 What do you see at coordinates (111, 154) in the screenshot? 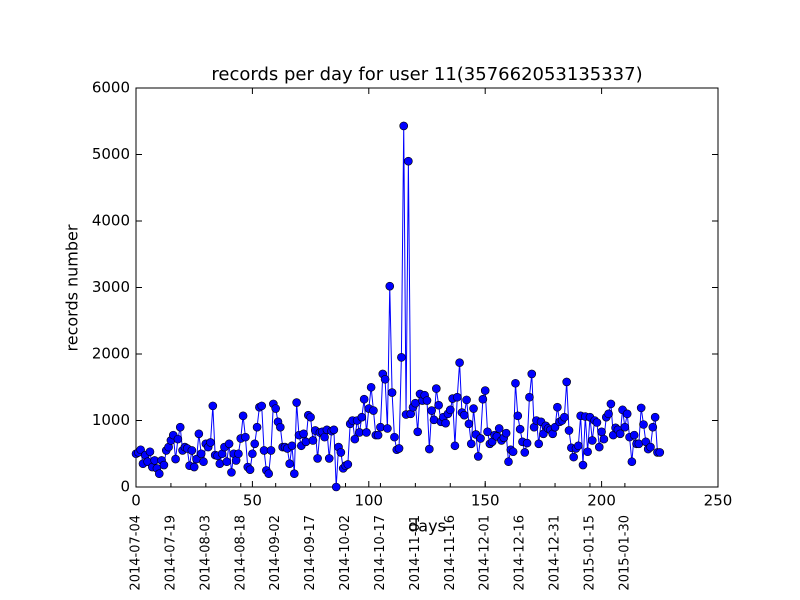
I see `y-tick-label: 5000` at bounding box center [111, 154].